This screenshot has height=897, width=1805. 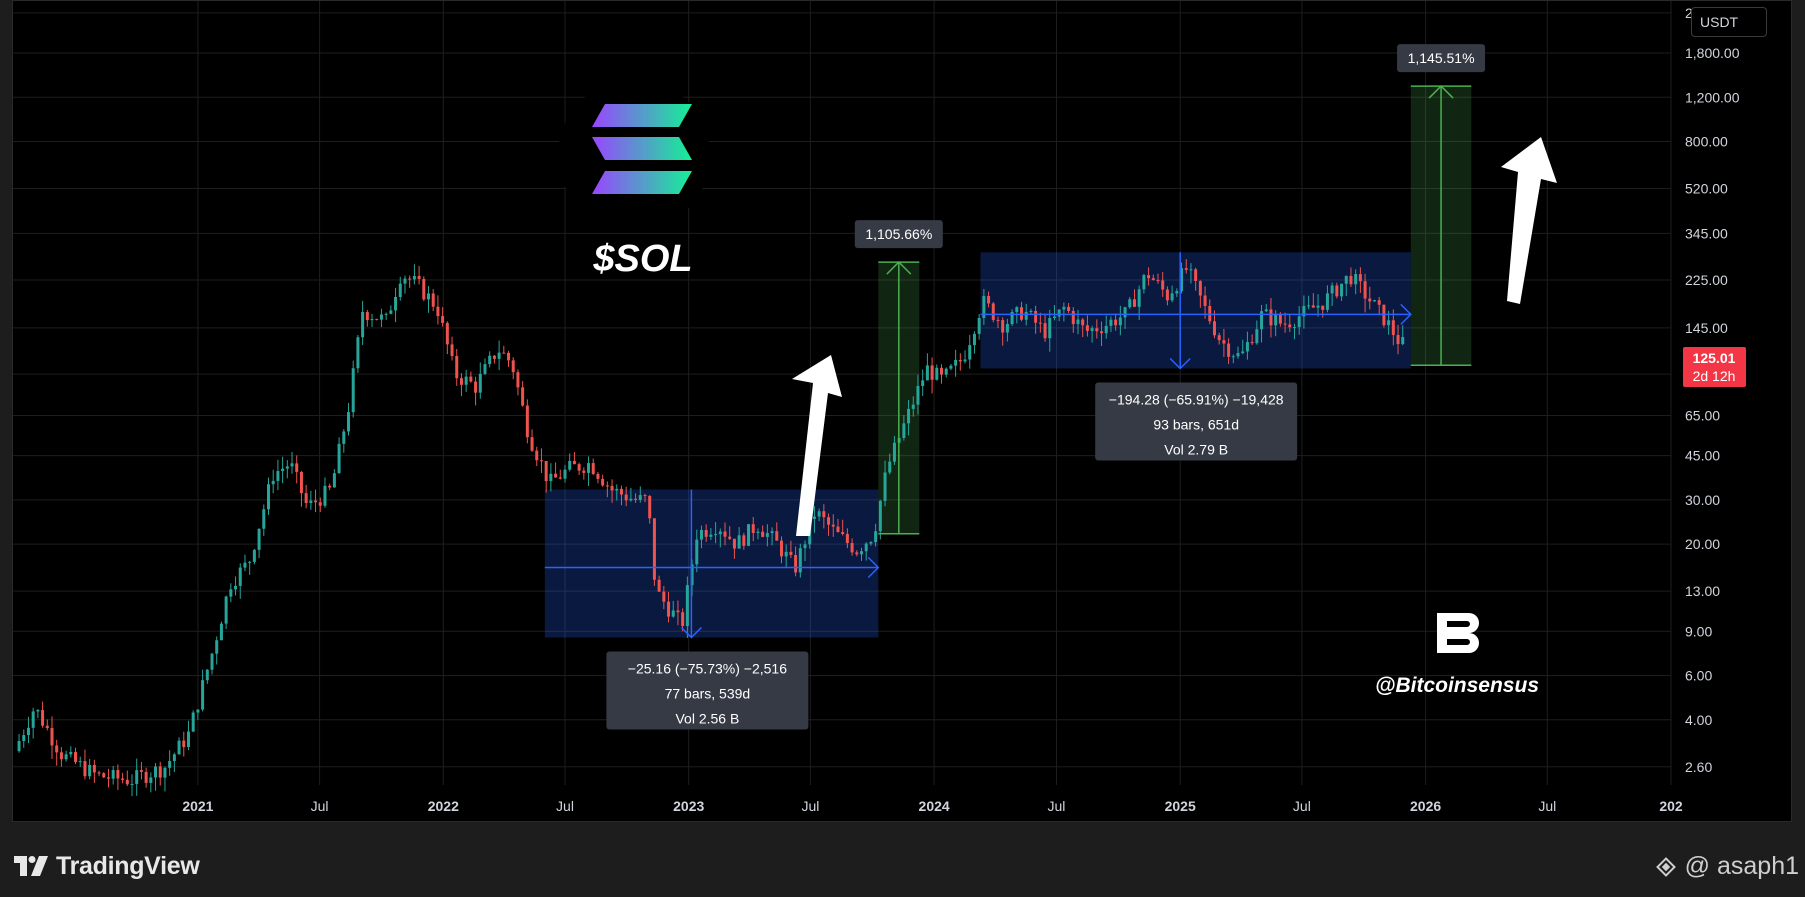 What do you see at coordinates (1406, 314) in the screenshot?
I see `arrow-right-icon` at bounding box center [1406, 314].